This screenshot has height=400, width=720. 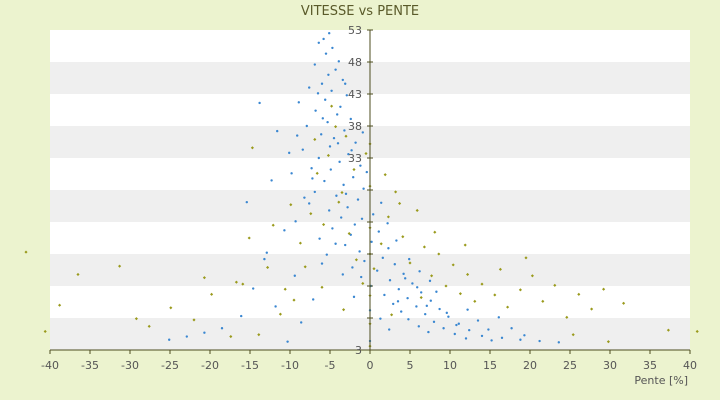 I want to click on y-tick-label: 43, so click(x=355, y=94).